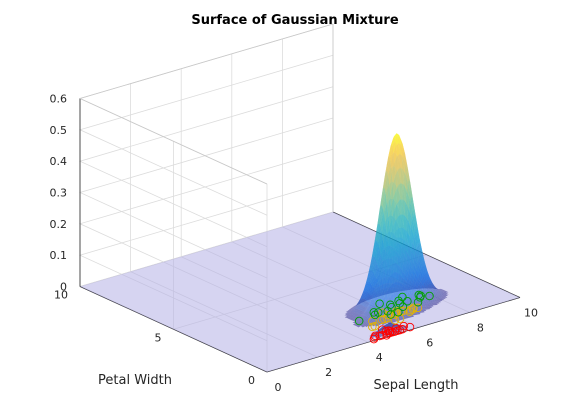  Describe the element at coordinates (59, 130) in the screenshot. I see `z-tick-label: 0.5` at that location.